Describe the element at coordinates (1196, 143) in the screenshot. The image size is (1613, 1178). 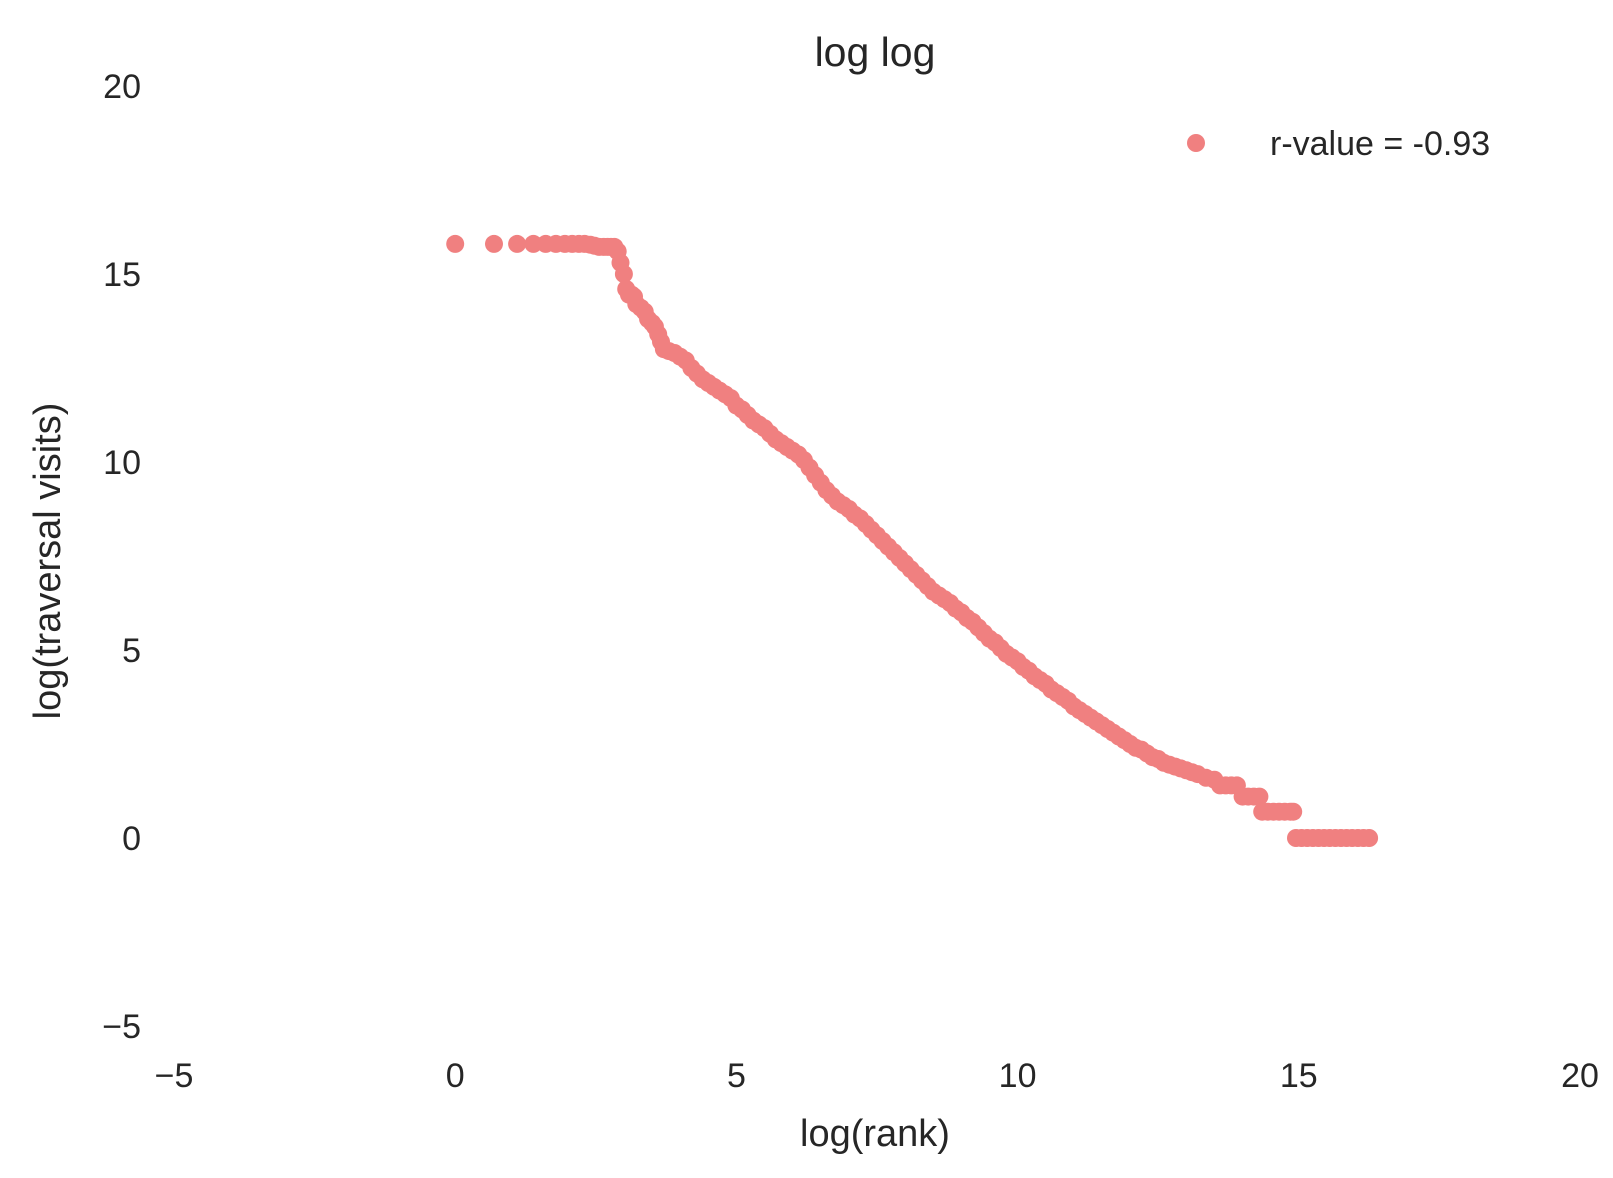
I see `legend-marker` at that location.